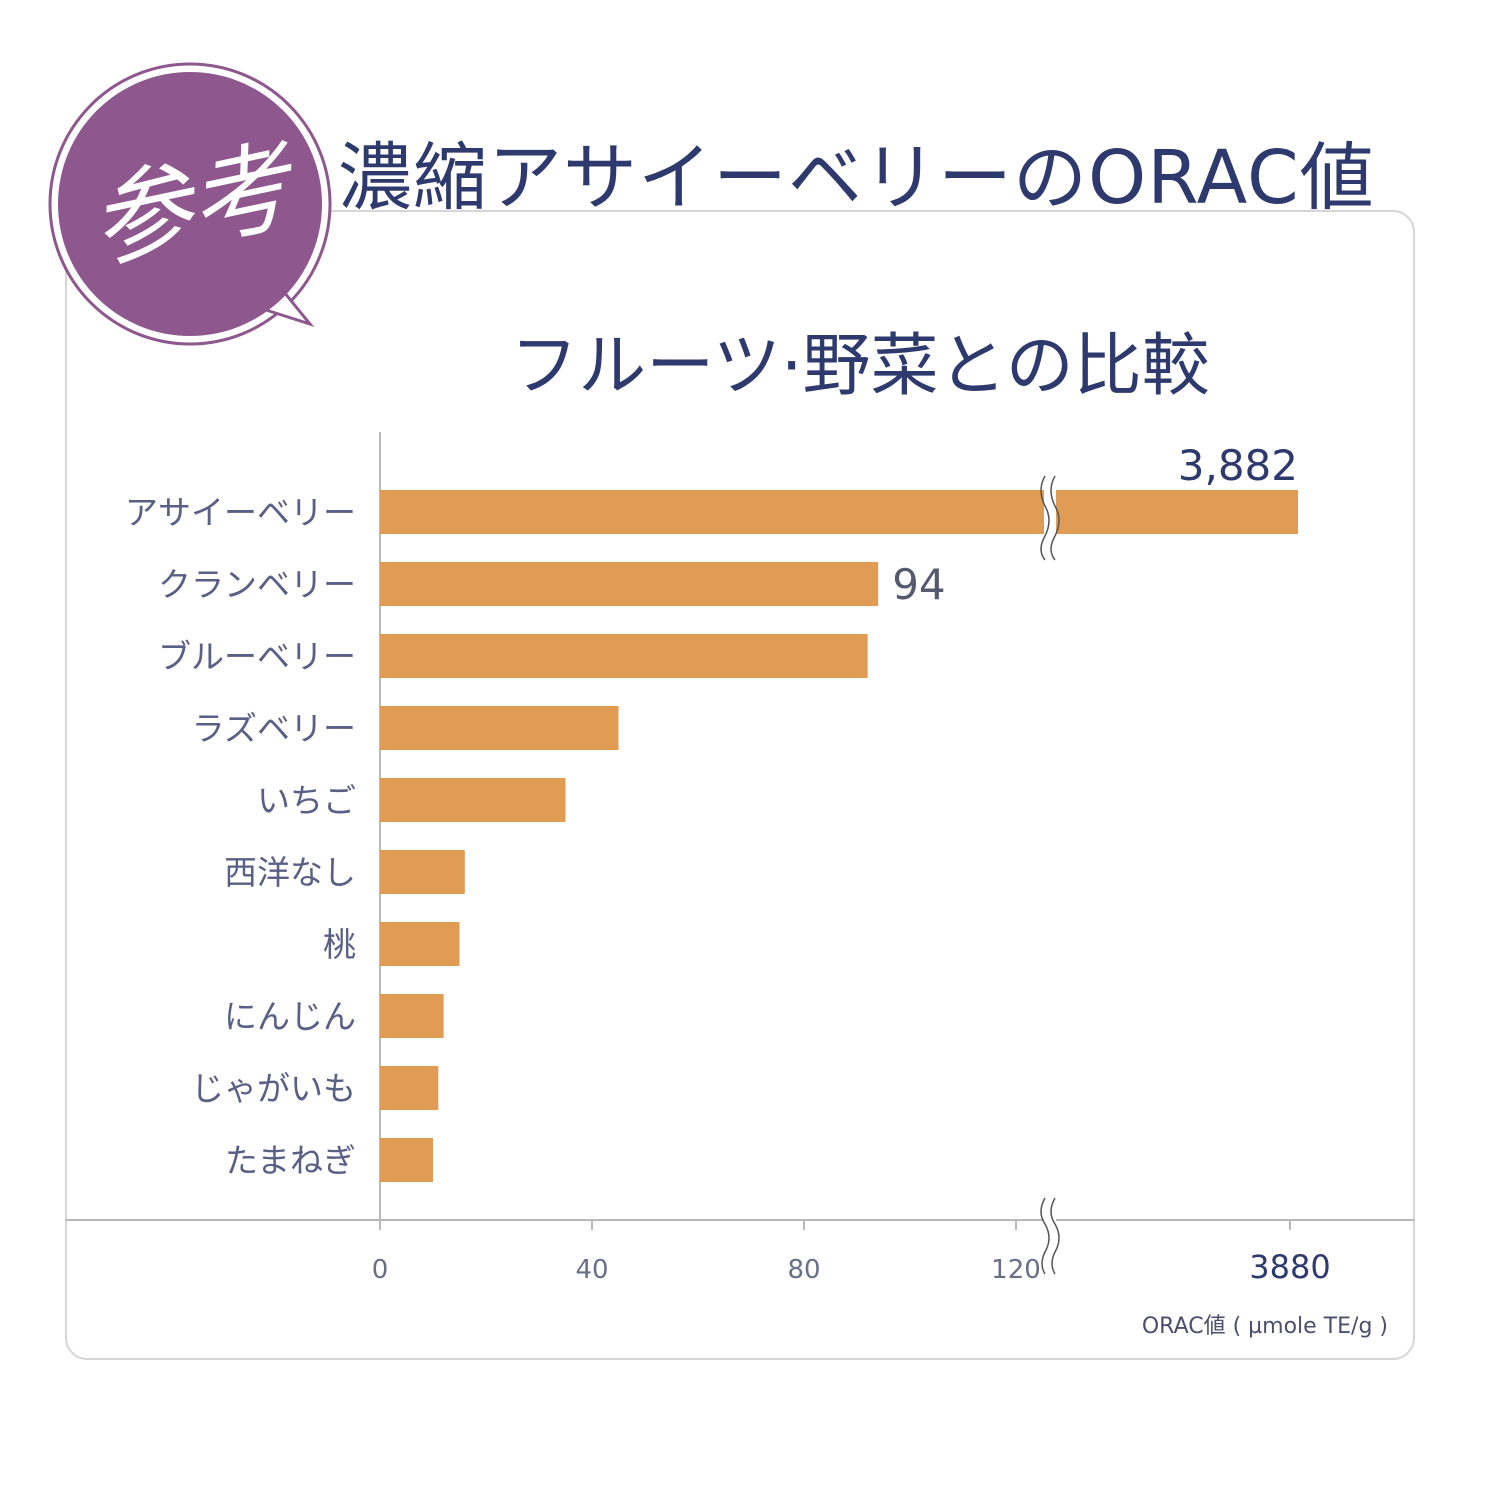  What do you see at coordinates (274, 728) in the screenshot?
I see `category-label-4: ラズベリー` at bounding box center [274, 728].